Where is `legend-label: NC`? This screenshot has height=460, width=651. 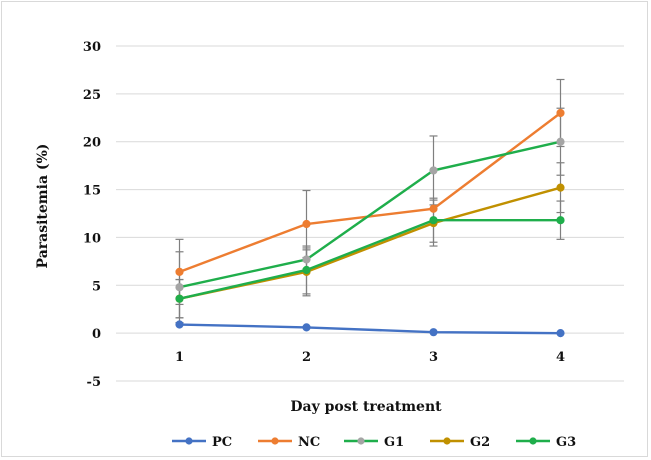 legend-label: NC is located at coordinates (309, 442).